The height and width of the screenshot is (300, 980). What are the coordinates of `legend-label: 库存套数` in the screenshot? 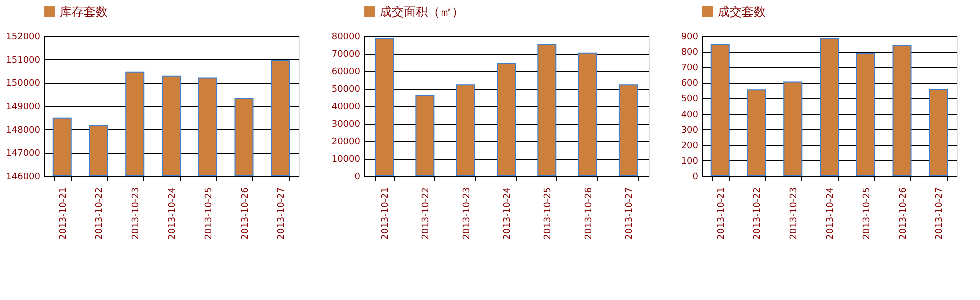 It's located at (84, 12).